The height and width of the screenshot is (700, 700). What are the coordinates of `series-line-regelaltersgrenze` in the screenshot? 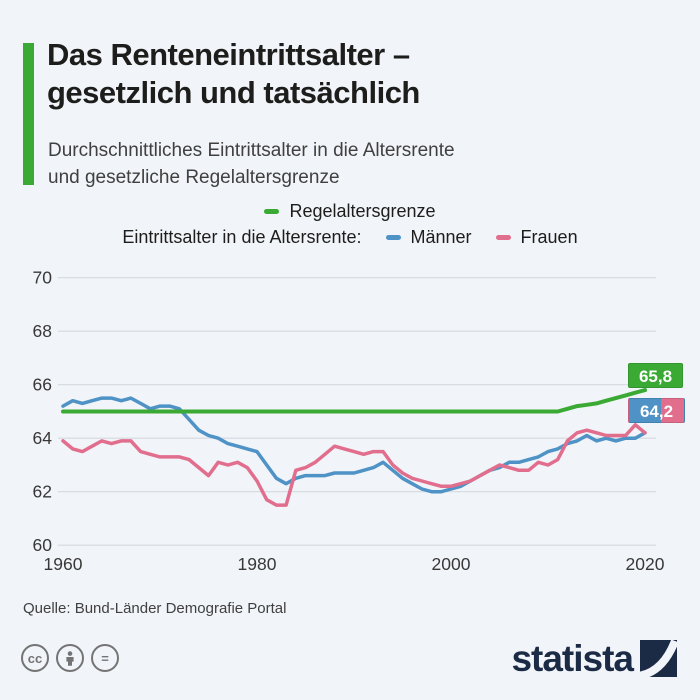 It's located at (354, 401).